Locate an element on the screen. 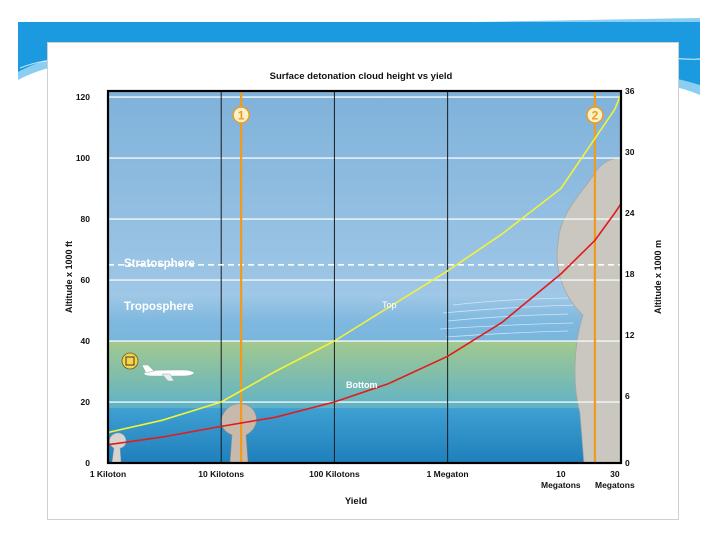 This screenshot has width=720, height=540. wind-streaks is located at coordinates (509, 317).